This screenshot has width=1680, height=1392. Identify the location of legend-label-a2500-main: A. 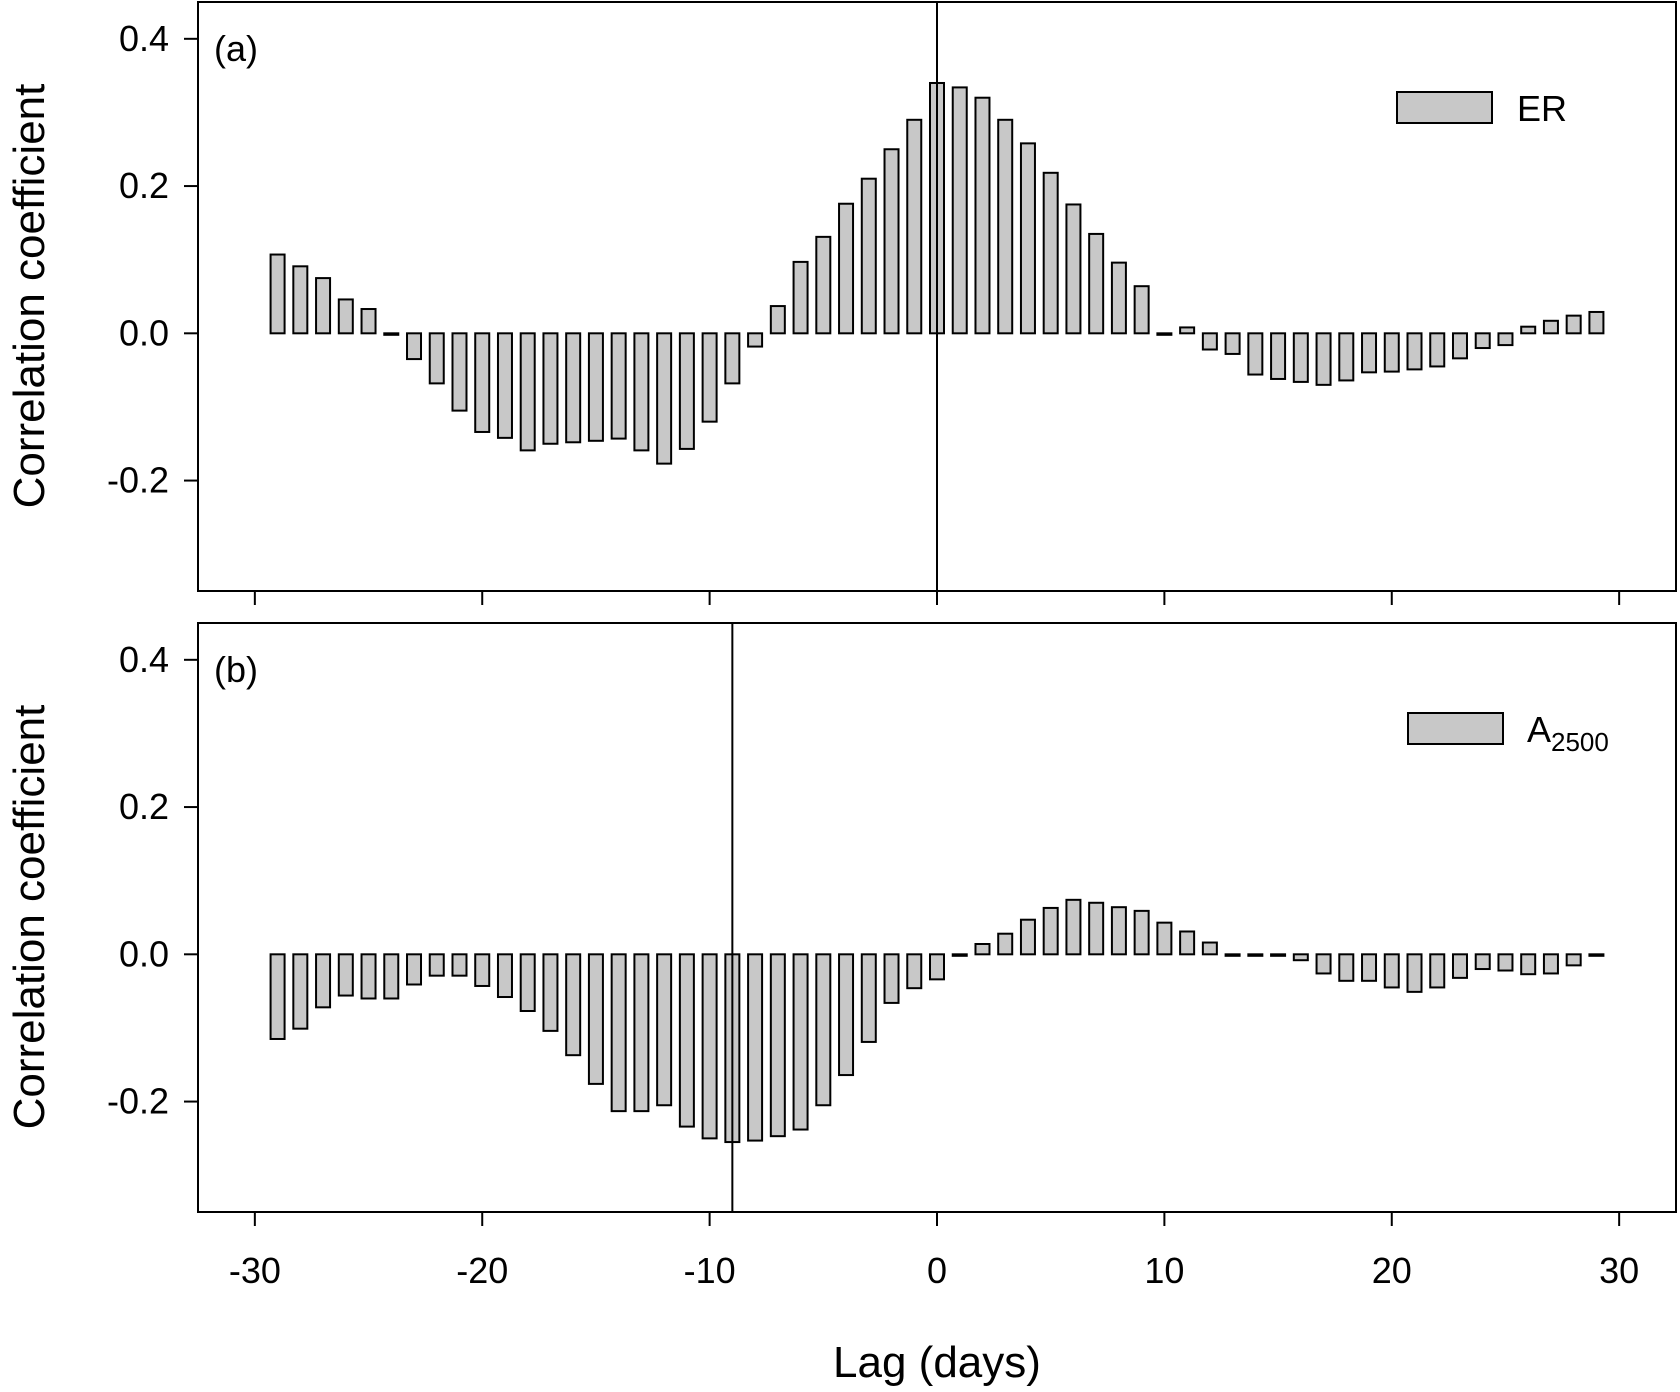
(1539, 729).